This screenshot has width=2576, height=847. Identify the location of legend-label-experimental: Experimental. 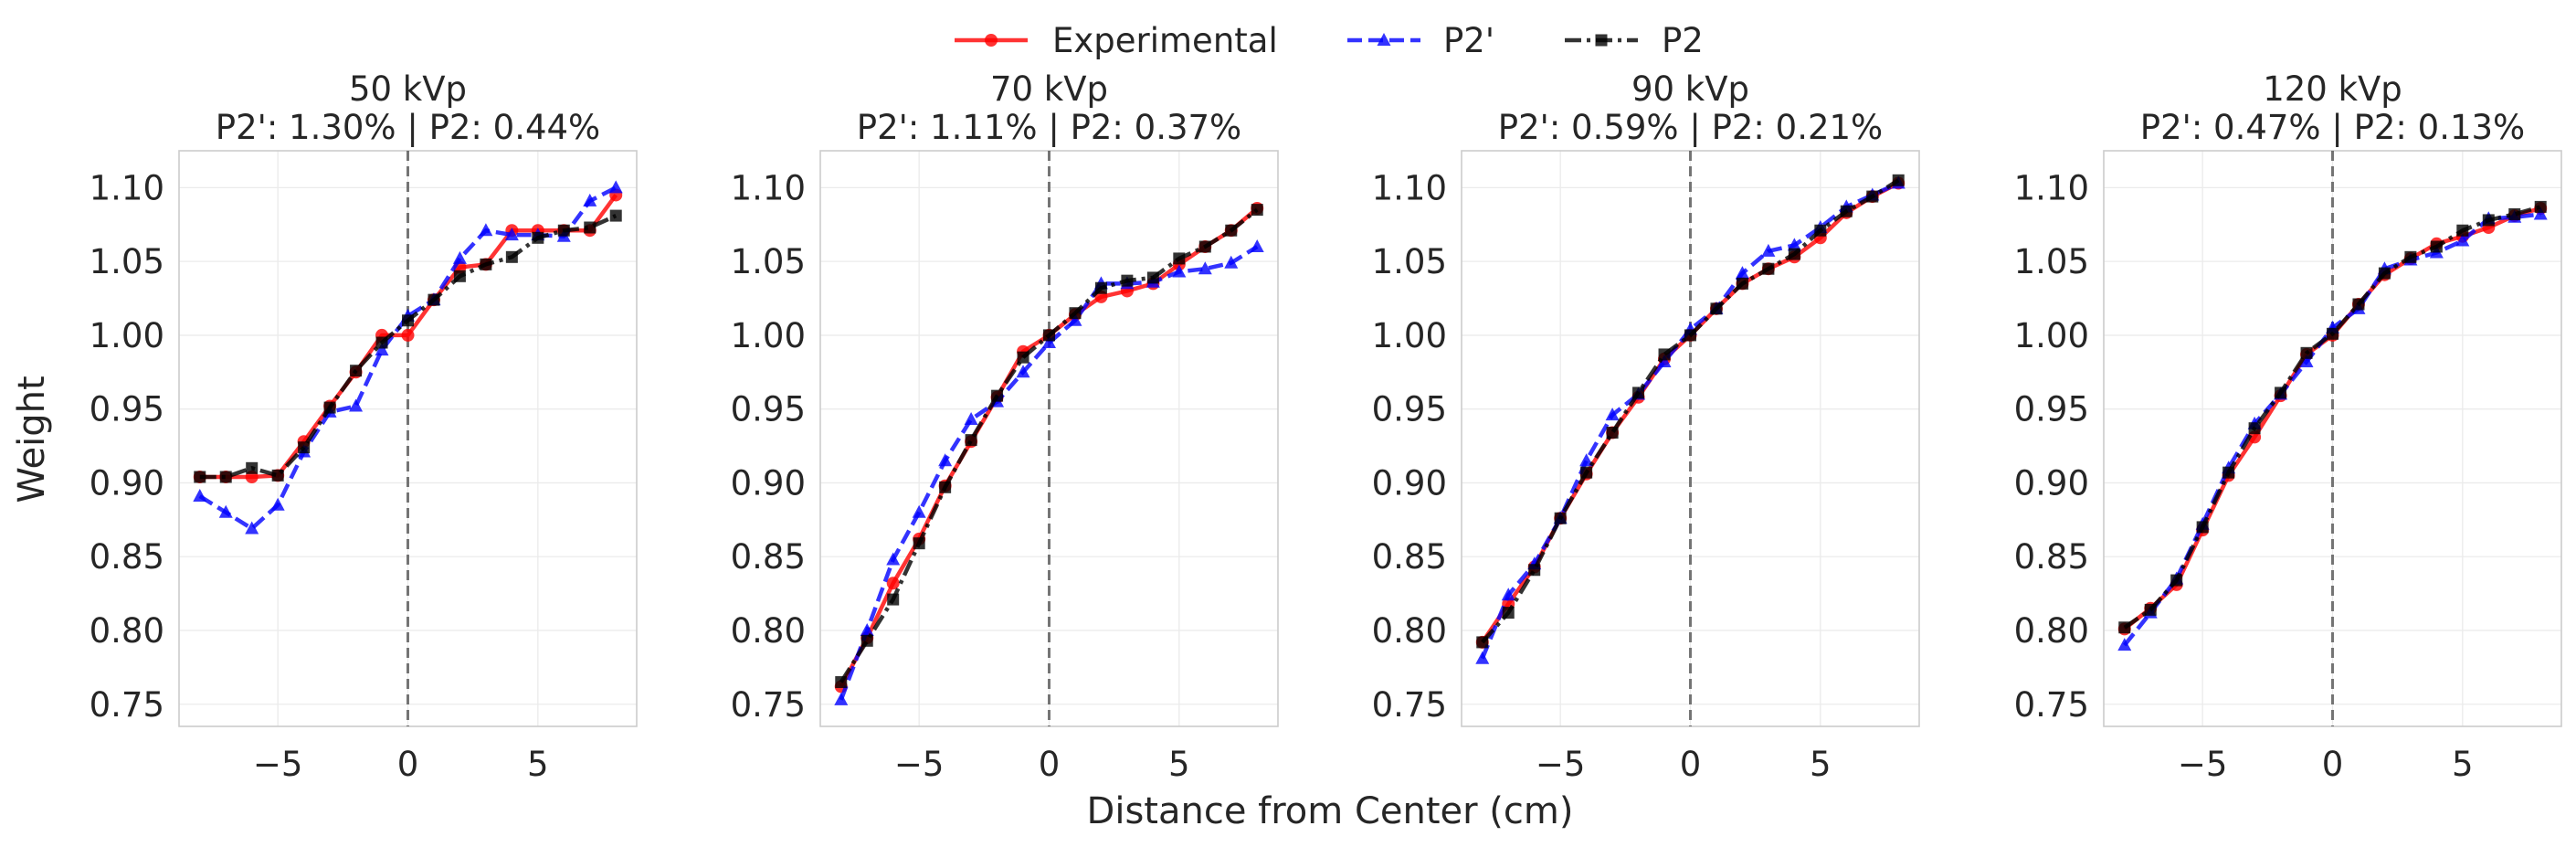
(1165, 40).